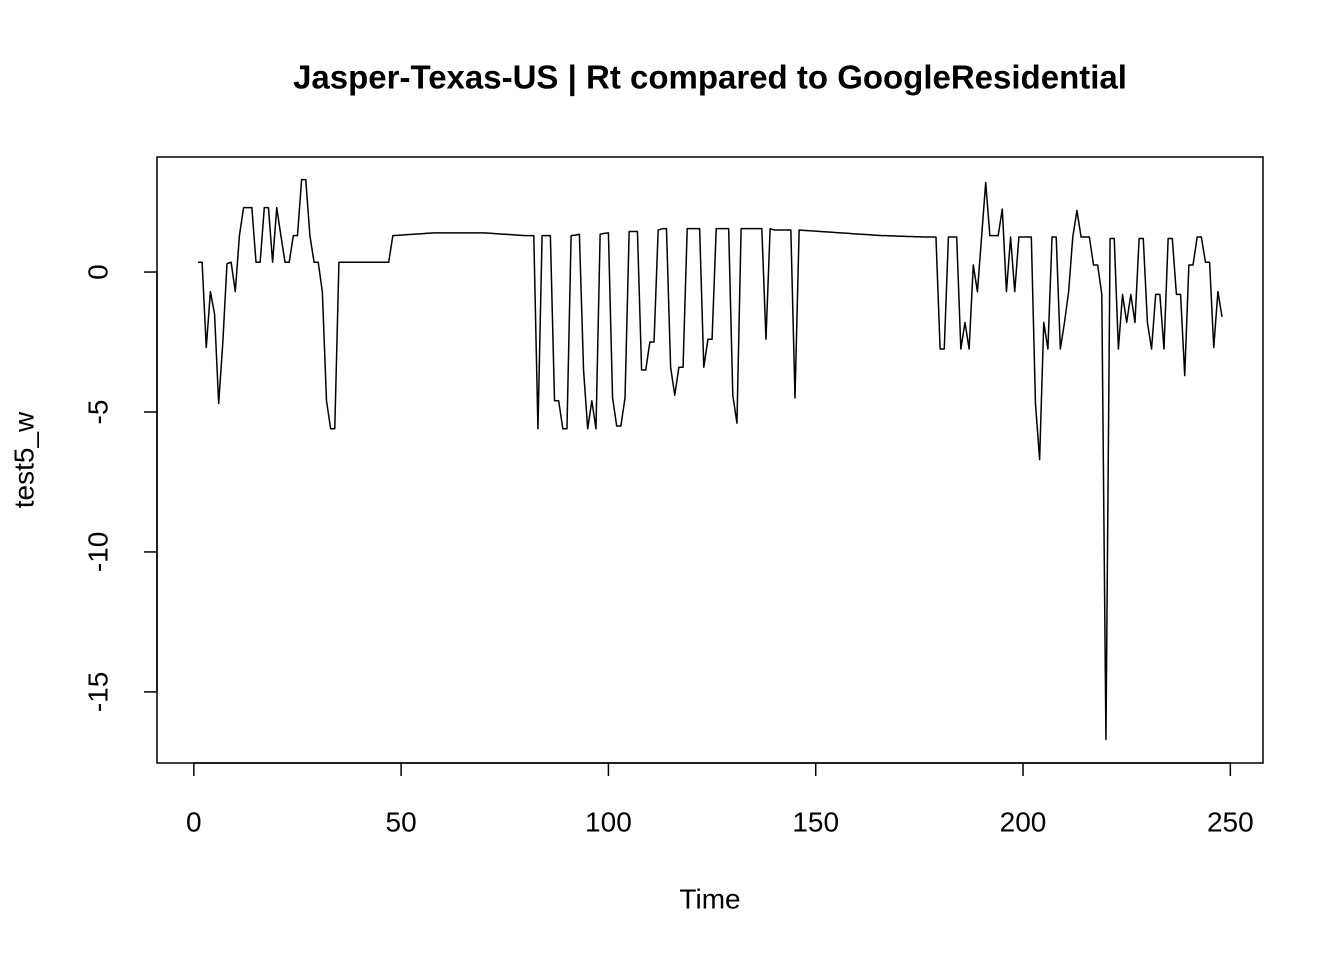 Image resolution: width=1344 pixels, height=960 pixels. What do you see at coordinates (97, 412) in the screenshot?
I see `y-tick-label: -5` at bounding box center [97, 412].